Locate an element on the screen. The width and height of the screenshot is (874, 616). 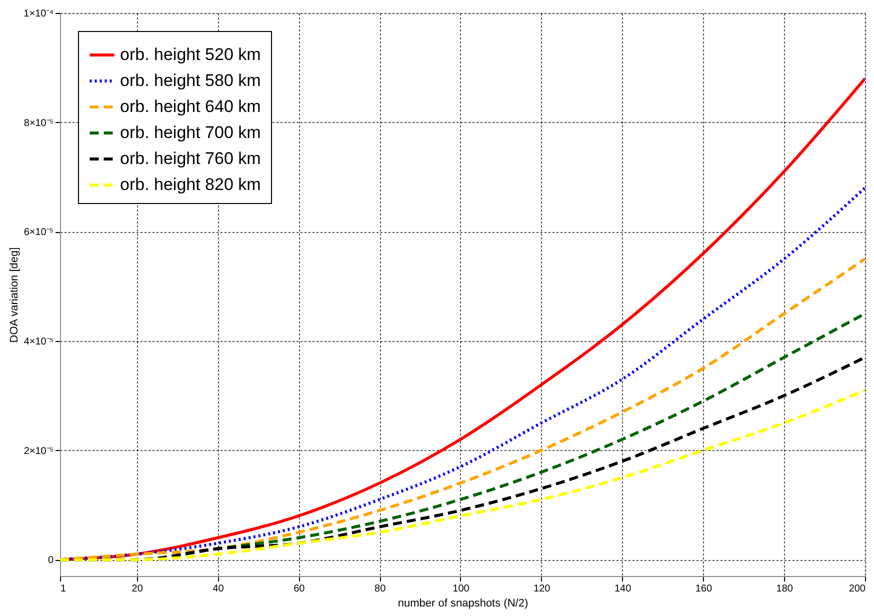
x-tick-label: 200 is located at coordinates (857, 589).